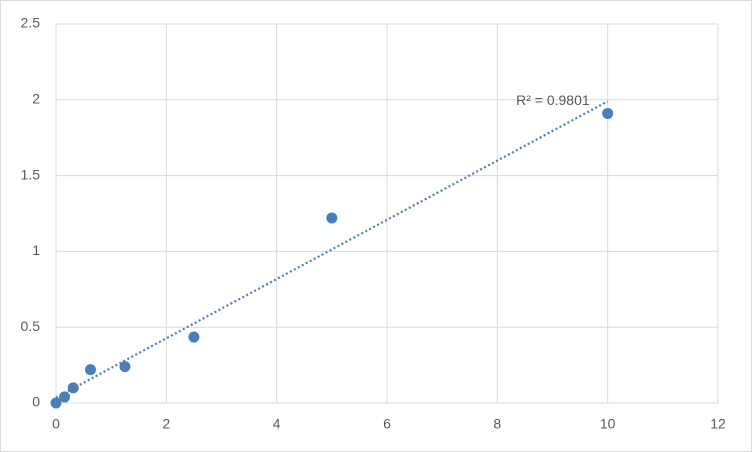 The height and width of the screenshot is (452, 752). Describe the element at coordinates (497, 424) in the screenshot. I see `x-tick-label: 8` at that location.